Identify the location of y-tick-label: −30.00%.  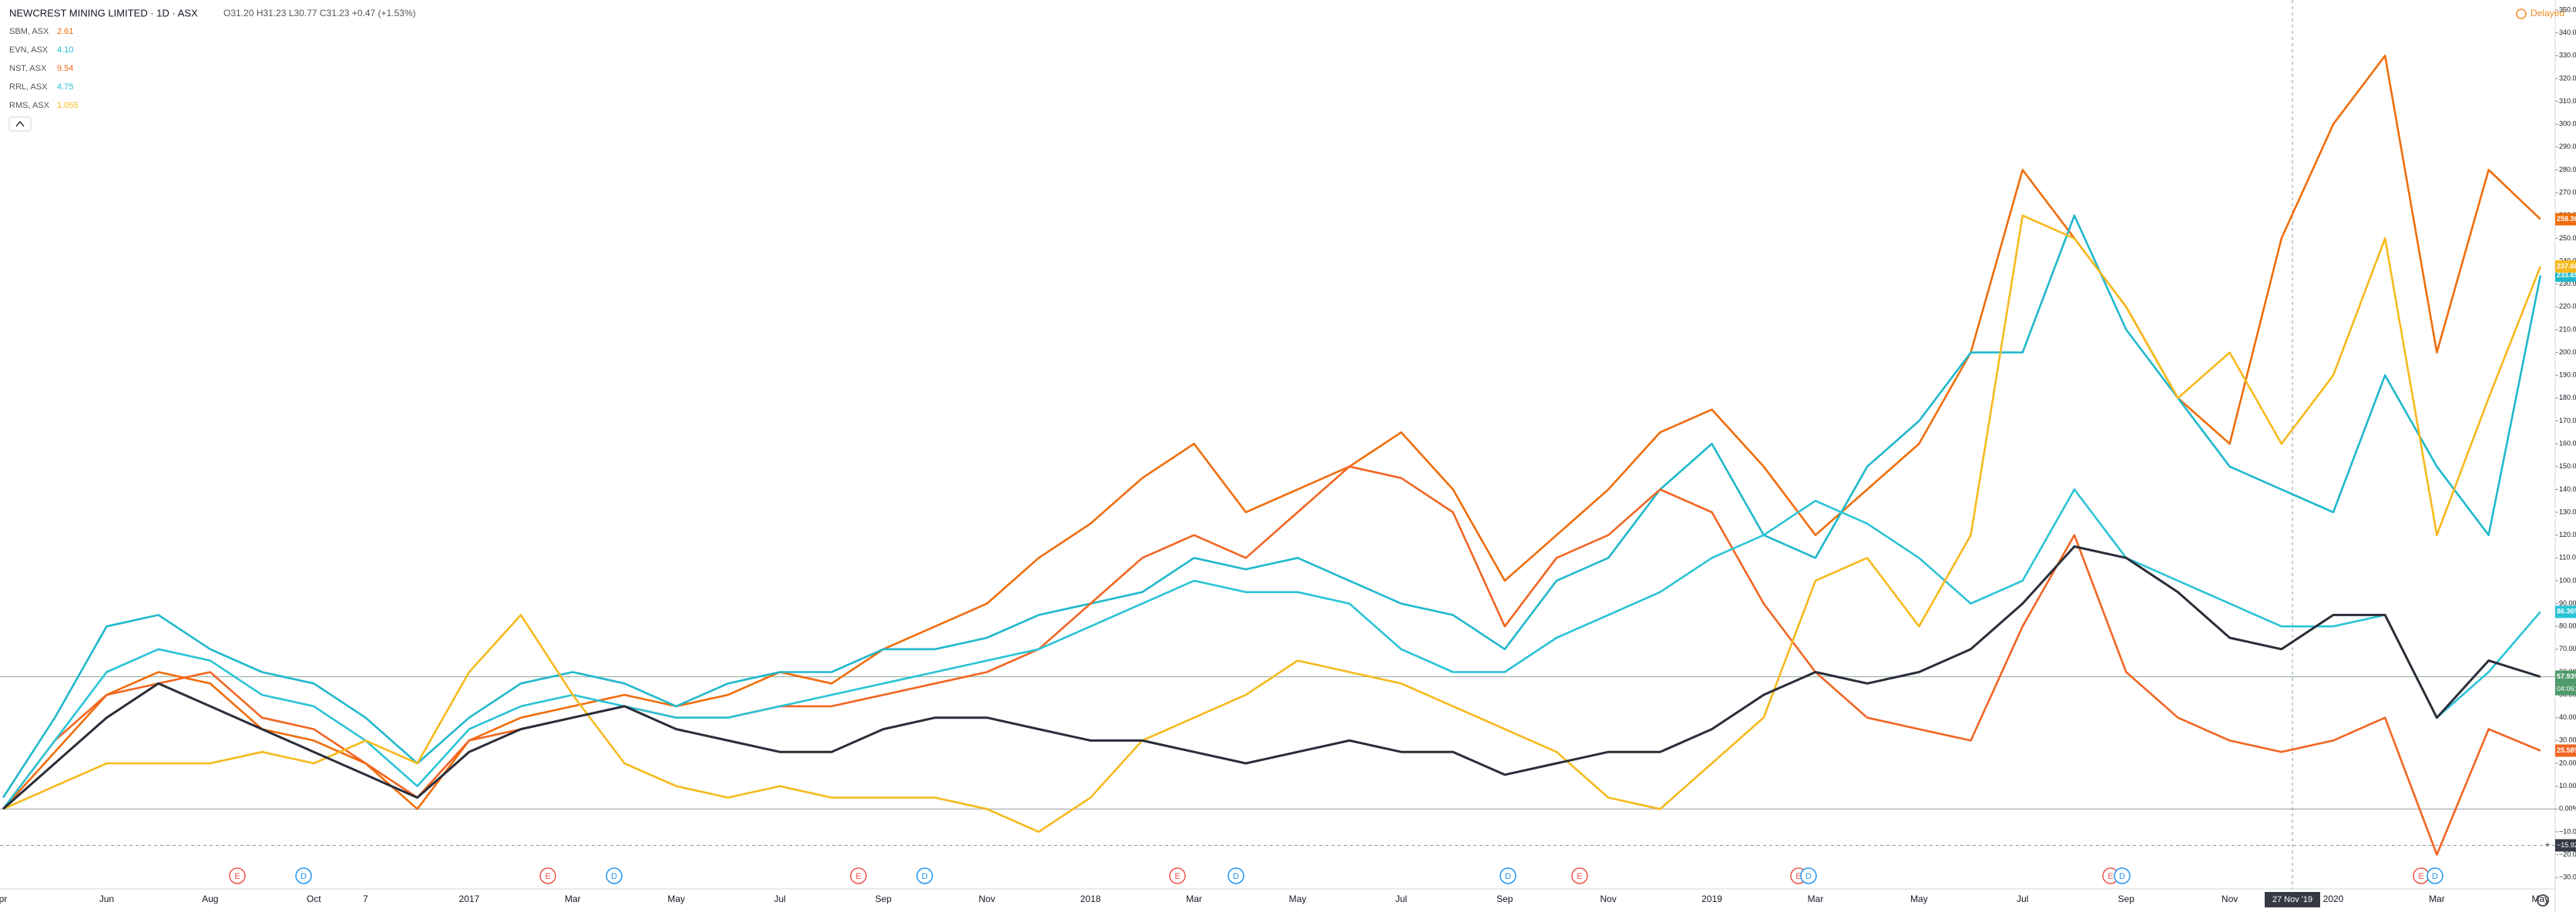
(2567, 877).